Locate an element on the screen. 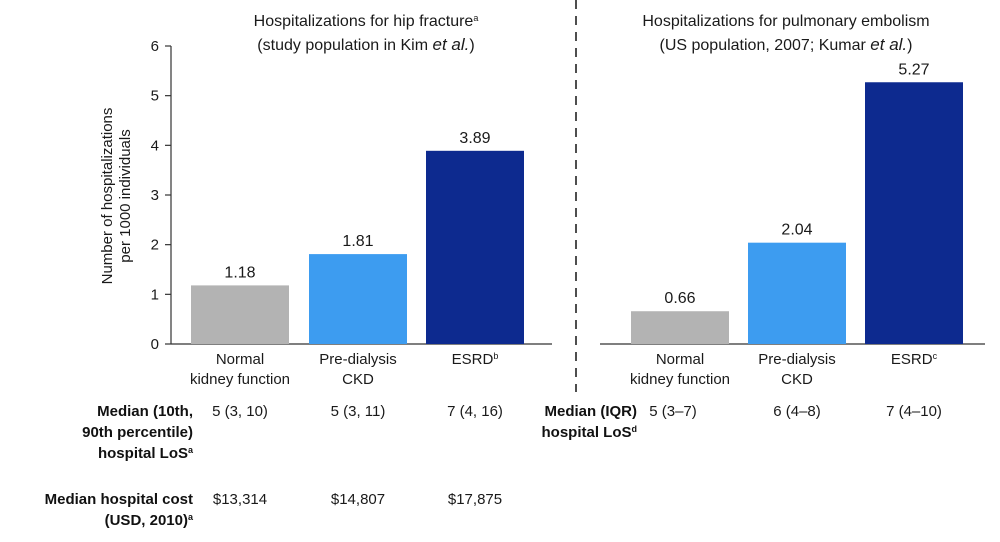 The height and width of the screenshot is (542, 1000). cost-value-2: $14,807 is located at coordinates (358, 499).